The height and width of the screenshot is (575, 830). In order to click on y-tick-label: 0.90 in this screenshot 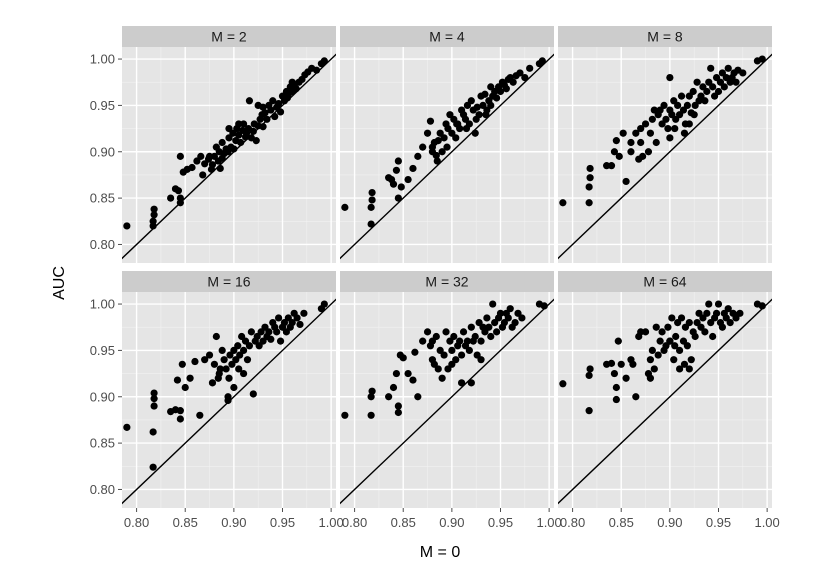, I will do `click(102, 396)`.